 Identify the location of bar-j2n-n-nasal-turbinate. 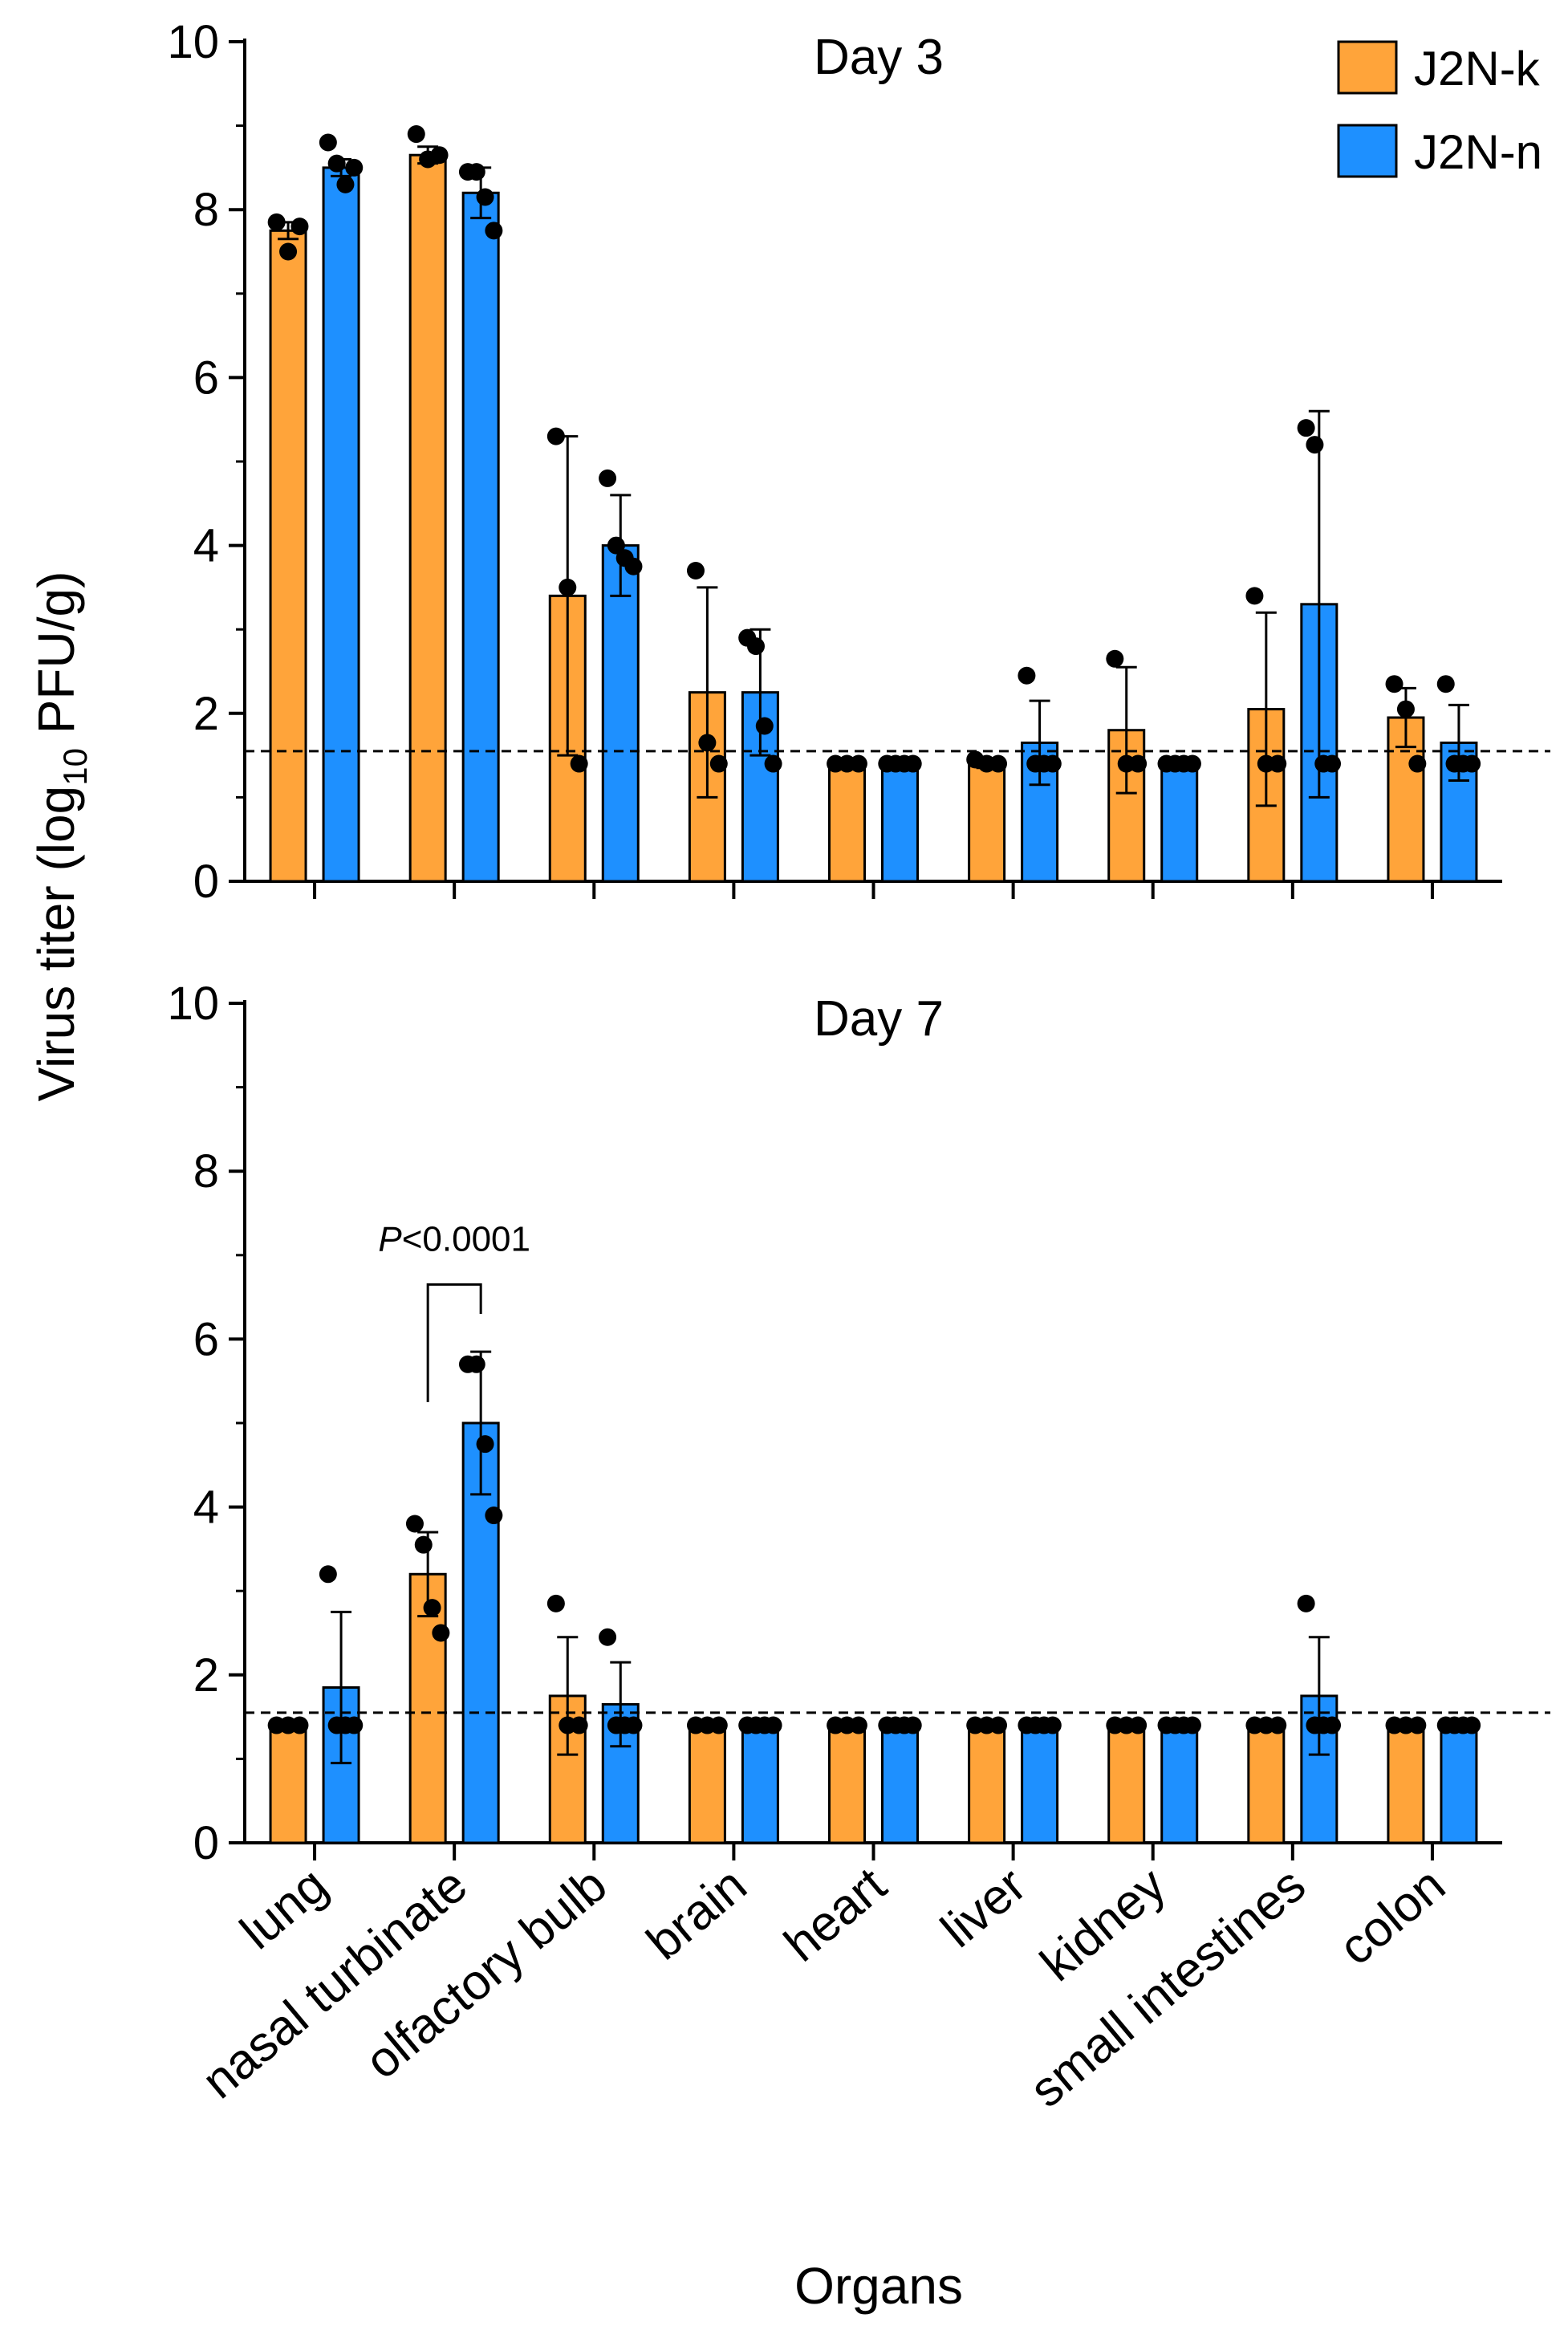
(480, 537).